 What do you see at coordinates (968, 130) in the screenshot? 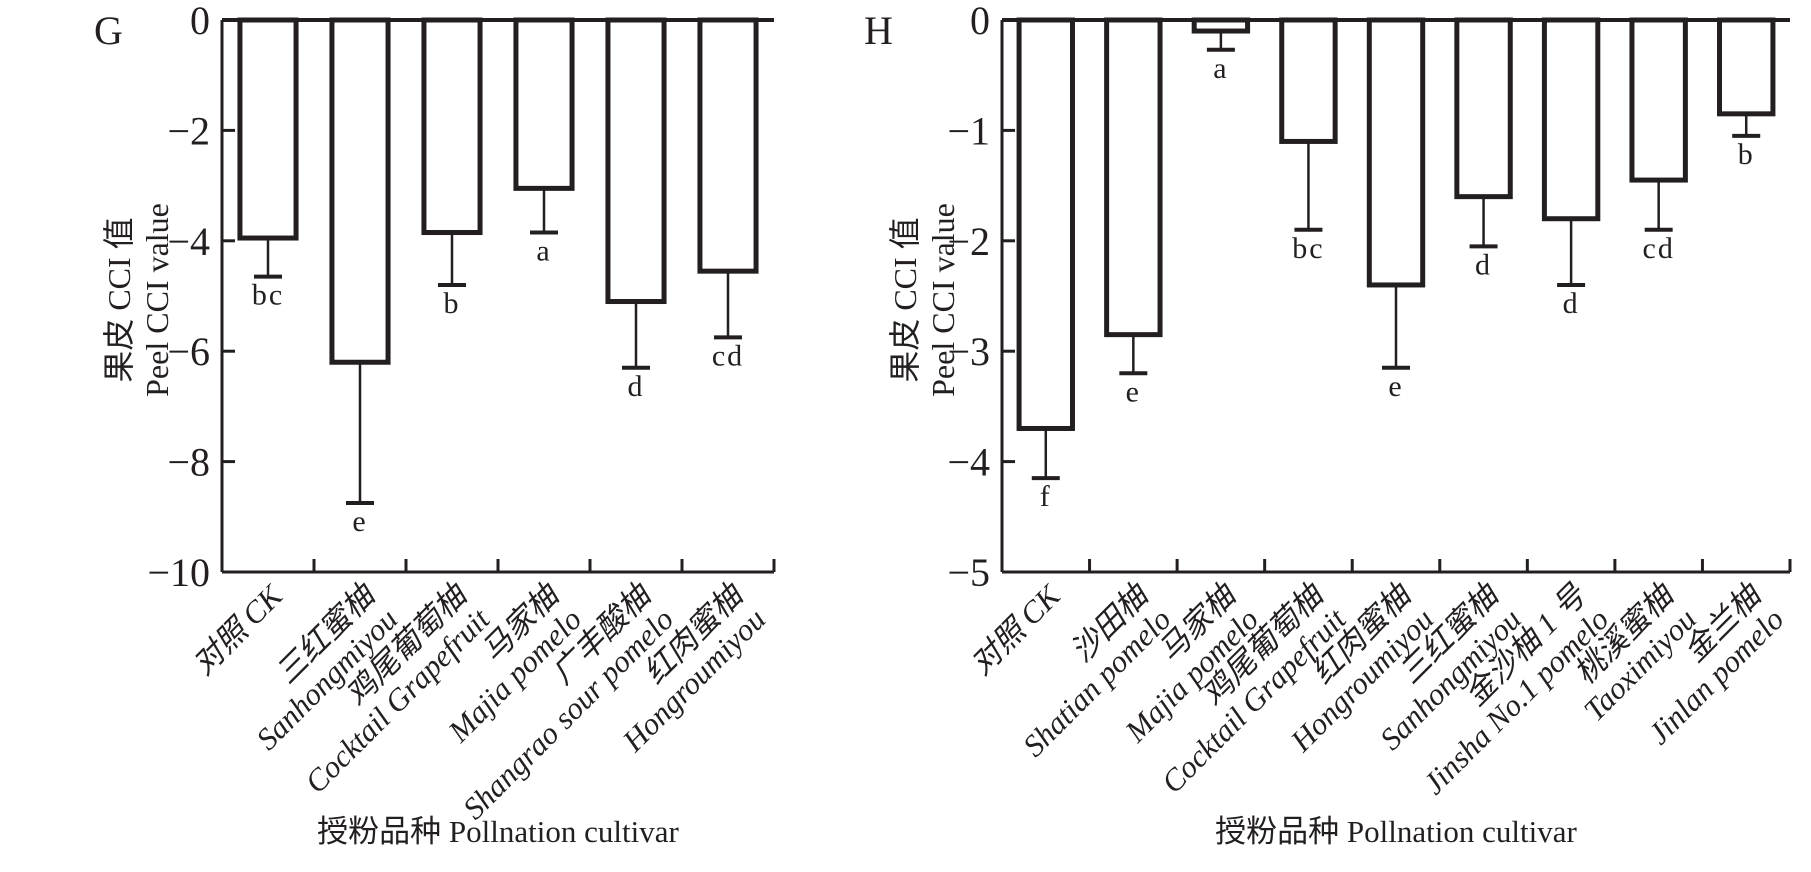
I see `y-tick-label: −1` at bounding box center [968, 130].